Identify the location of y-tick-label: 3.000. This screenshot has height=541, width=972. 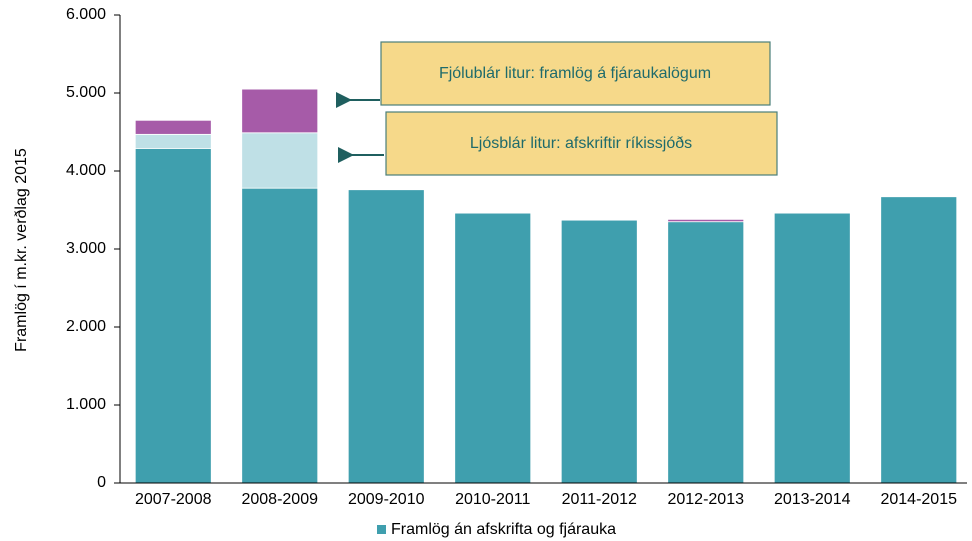
(86, 248).